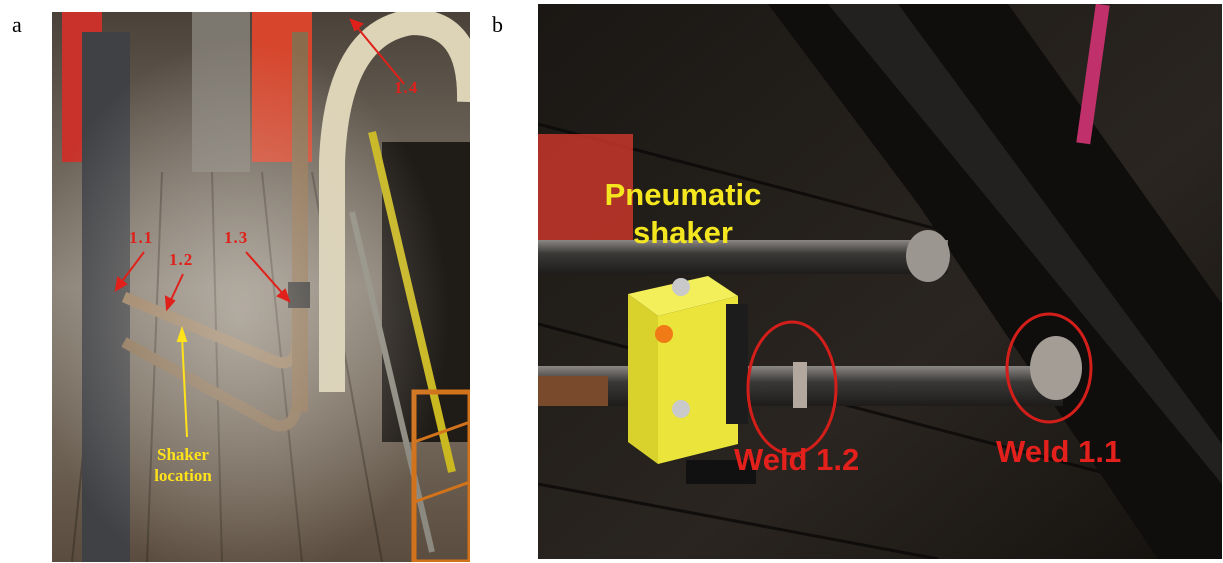 Image resolution: width=1223 pixels, height=563 pixels. I want to click on label-1-4: 1.4, so click(406, 87).